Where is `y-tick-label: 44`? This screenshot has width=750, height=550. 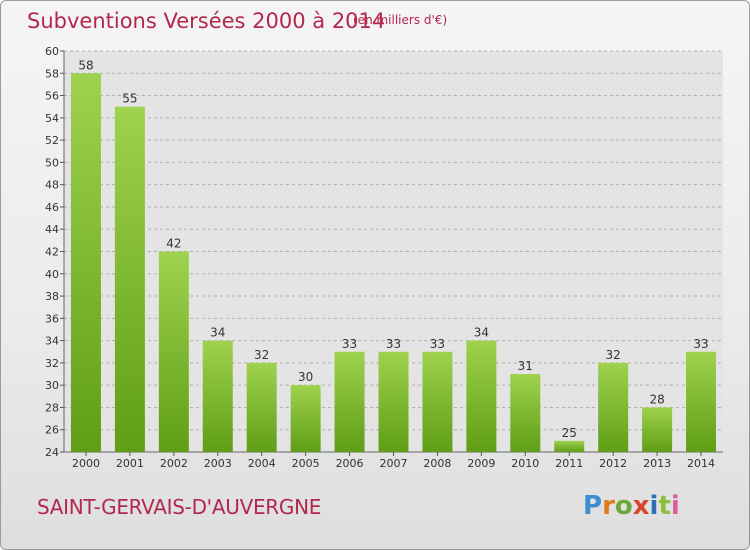 y-tick-label: 44 is located at coordinates (52, 229).